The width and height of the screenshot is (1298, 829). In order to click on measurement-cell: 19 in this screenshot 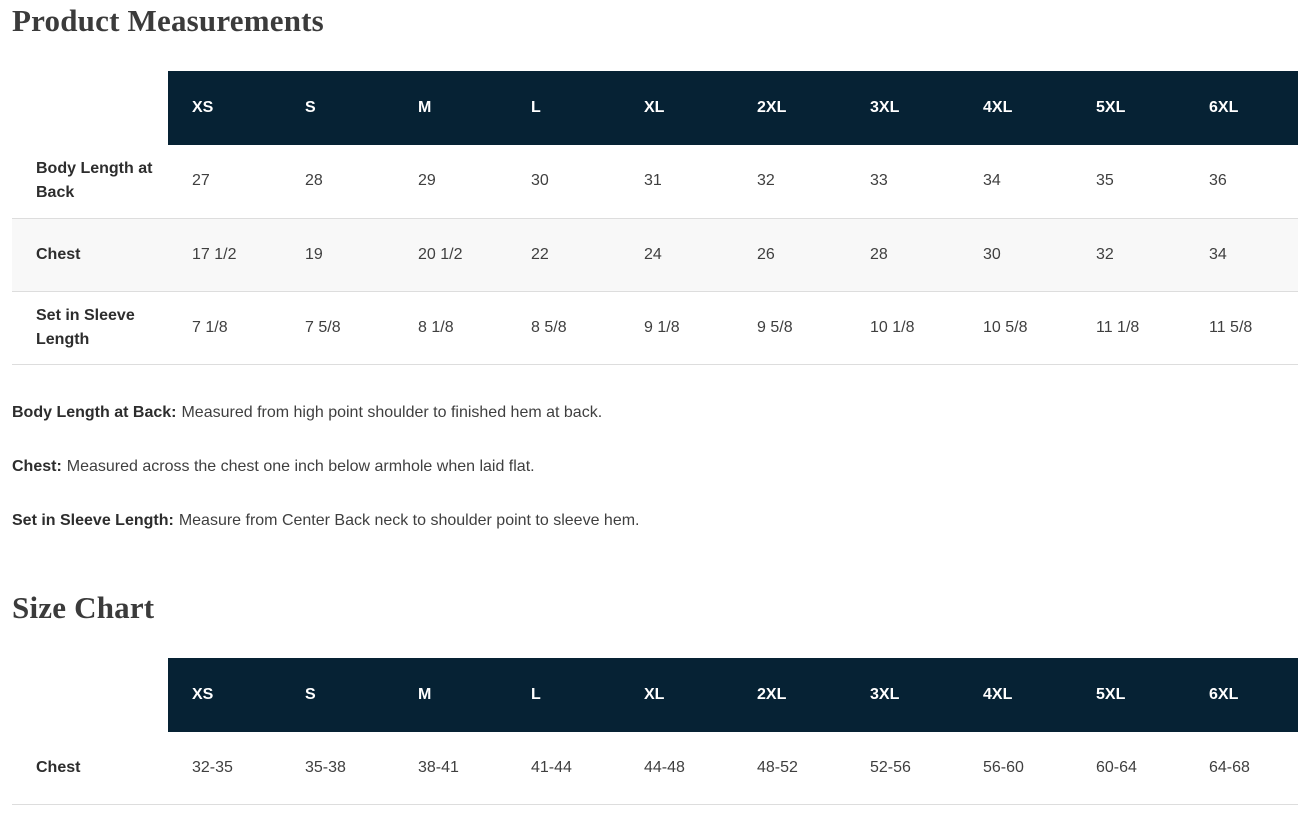, I will do `click(314, 254)`.